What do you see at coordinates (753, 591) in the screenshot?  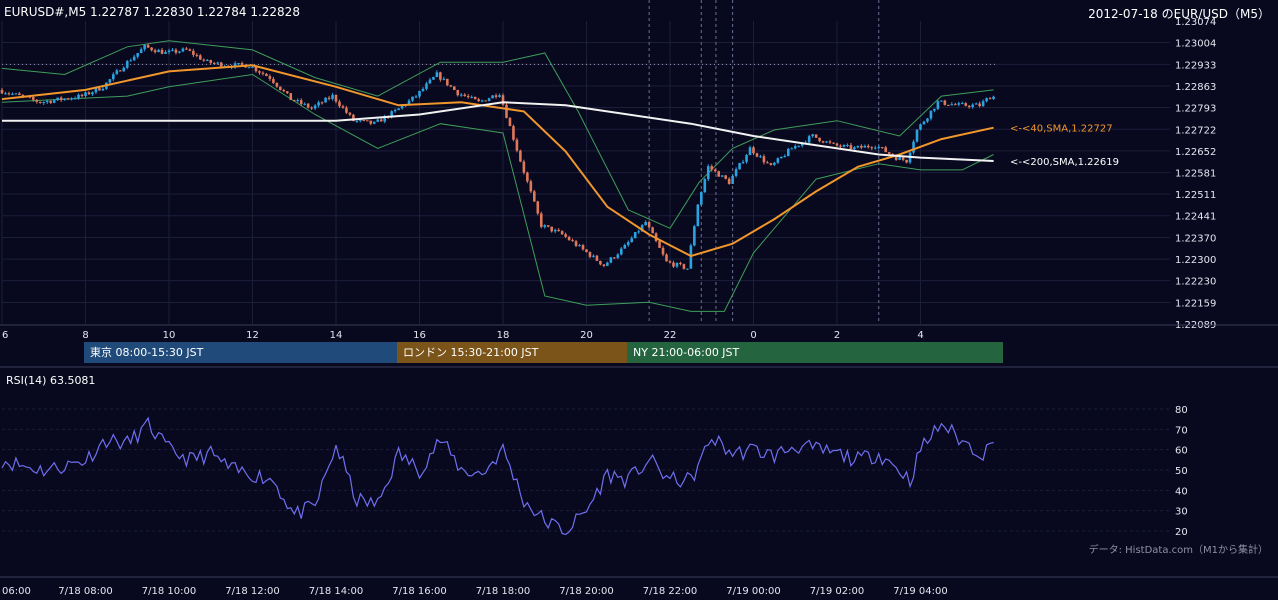 I see `datetime-tick-label: 7/19 00:00` at bounding box center [753, 591].